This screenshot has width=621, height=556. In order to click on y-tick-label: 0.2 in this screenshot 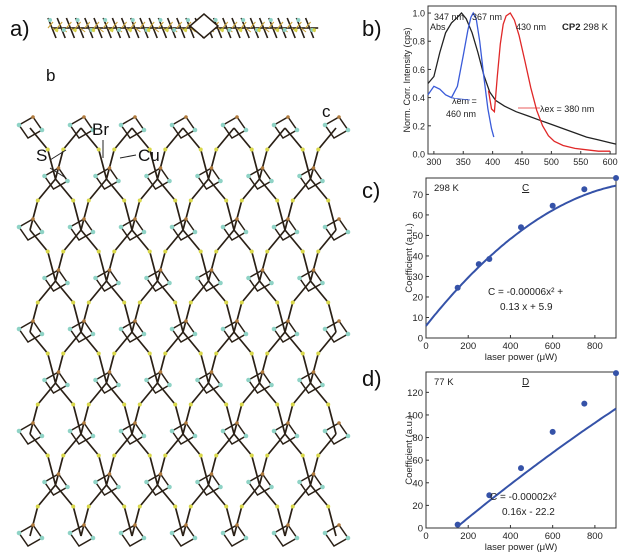, I will do `click(418, 126)`.